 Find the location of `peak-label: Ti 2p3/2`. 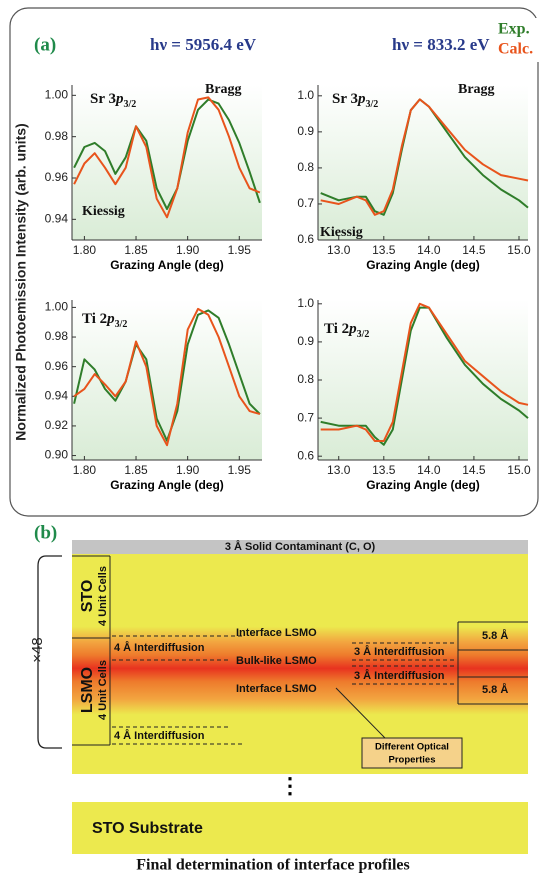

peak-label: Ti 2p3/2 is located at coordinates (104, 320).